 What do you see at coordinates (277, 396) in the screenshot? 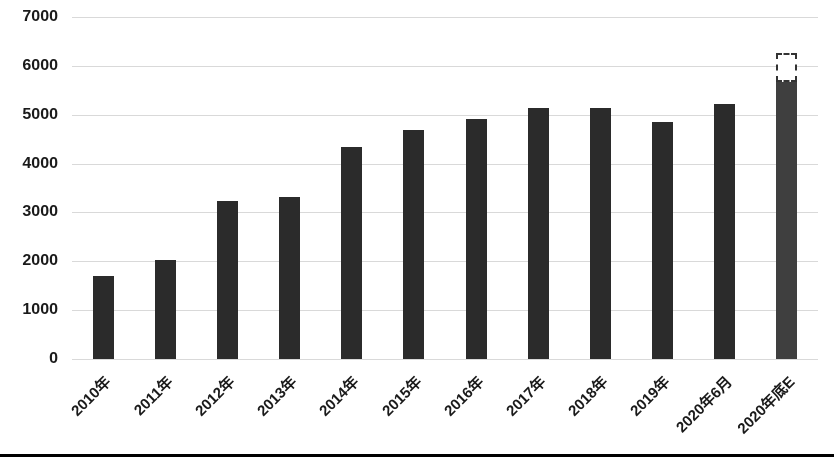
I see `x-tick-label-2013年: 2013年` at bounding box center [277, 396].